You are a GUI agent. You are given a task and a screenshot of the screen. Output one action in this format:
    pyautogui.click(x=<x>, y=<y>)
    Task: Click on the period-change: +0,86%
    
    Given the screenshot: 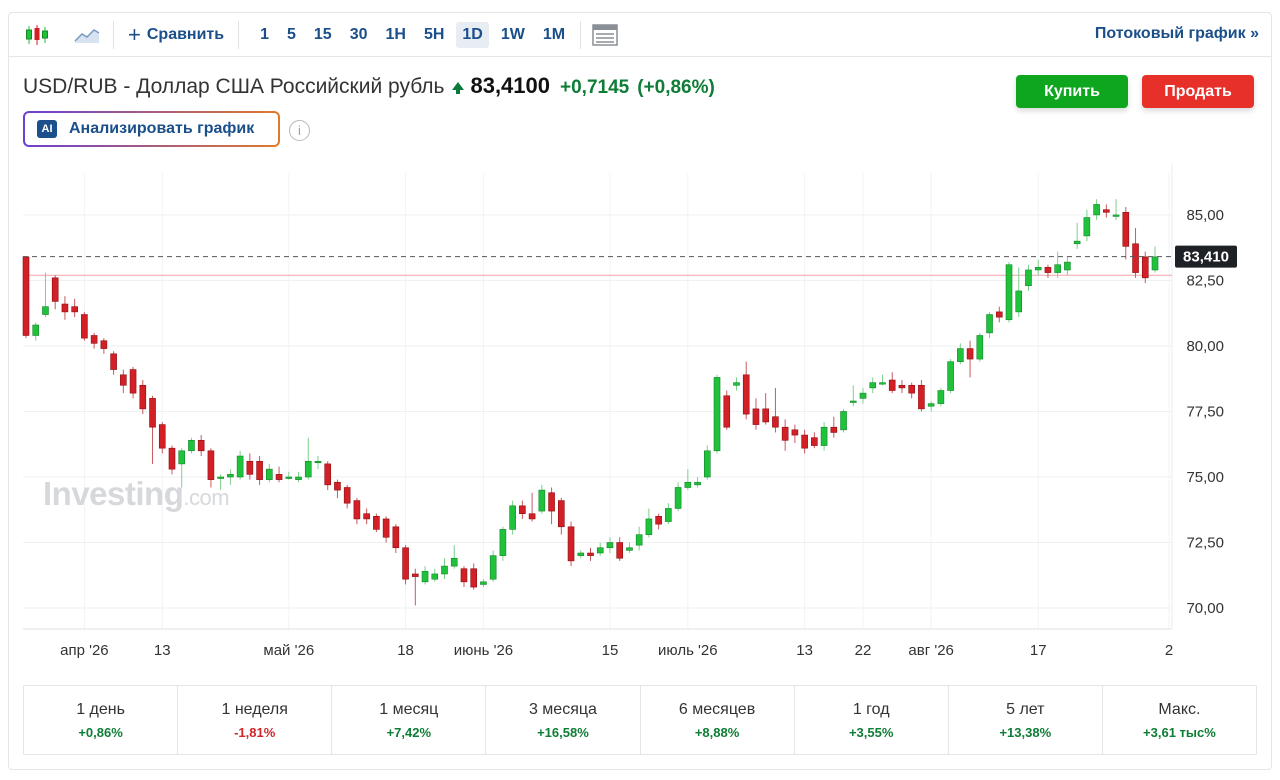 What is the action you would take?
    pyautogui.click(x=100, y=732)
    